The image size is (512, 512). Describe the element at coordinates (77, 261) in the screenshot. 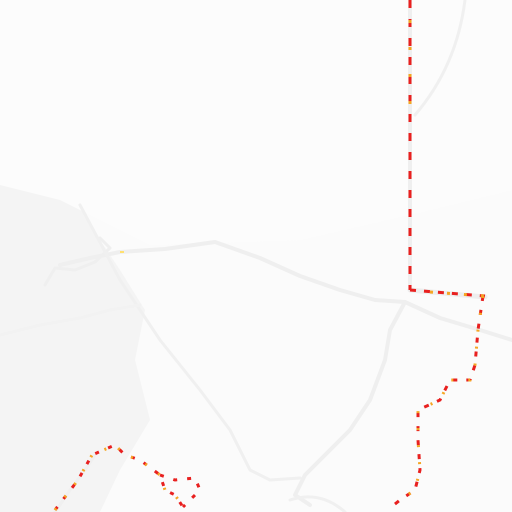

I see `road-west-loop` at that location.